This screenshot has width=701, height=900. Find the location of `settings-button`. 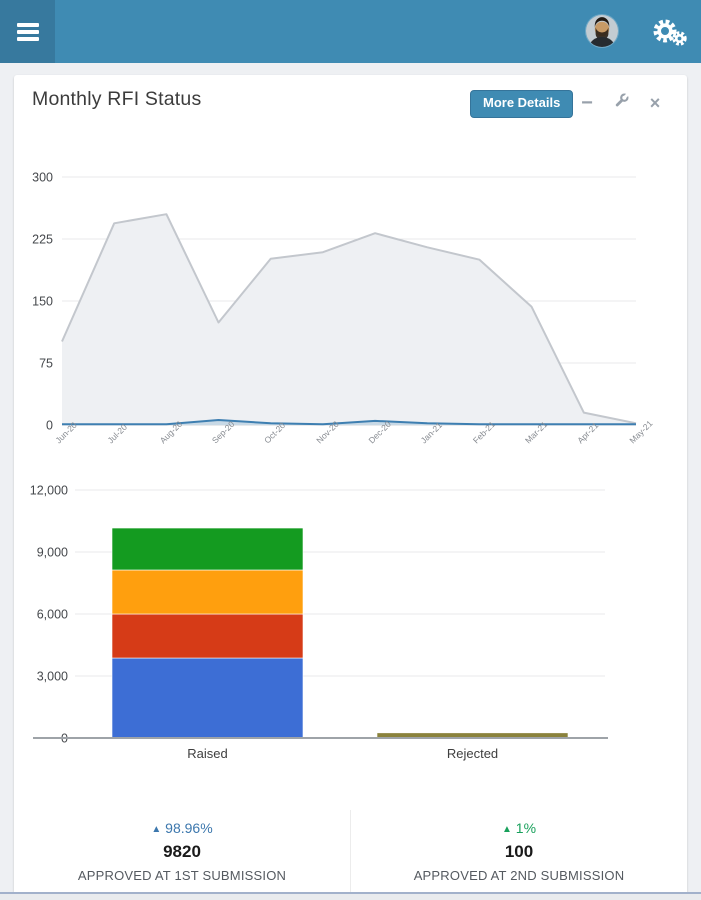

settings-button is located at coordinates (669, 32).